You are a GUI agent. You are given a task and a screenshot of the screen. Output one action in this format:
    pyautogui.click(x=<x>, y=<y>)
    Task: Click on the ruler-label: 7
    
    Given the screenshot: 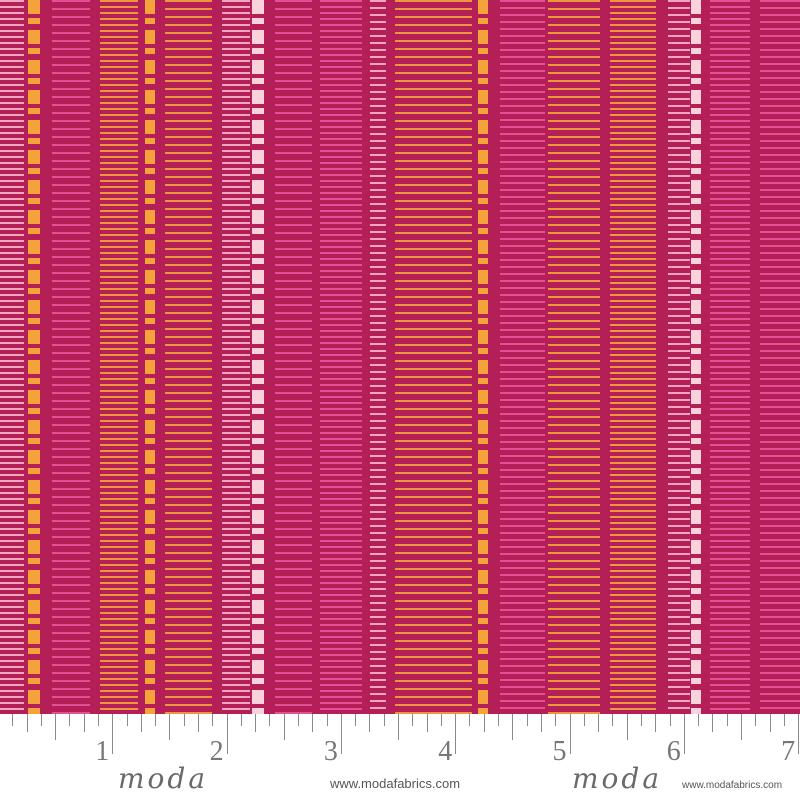 What is the action you would take?
    pyautogui.click(x=788, y=751)
    